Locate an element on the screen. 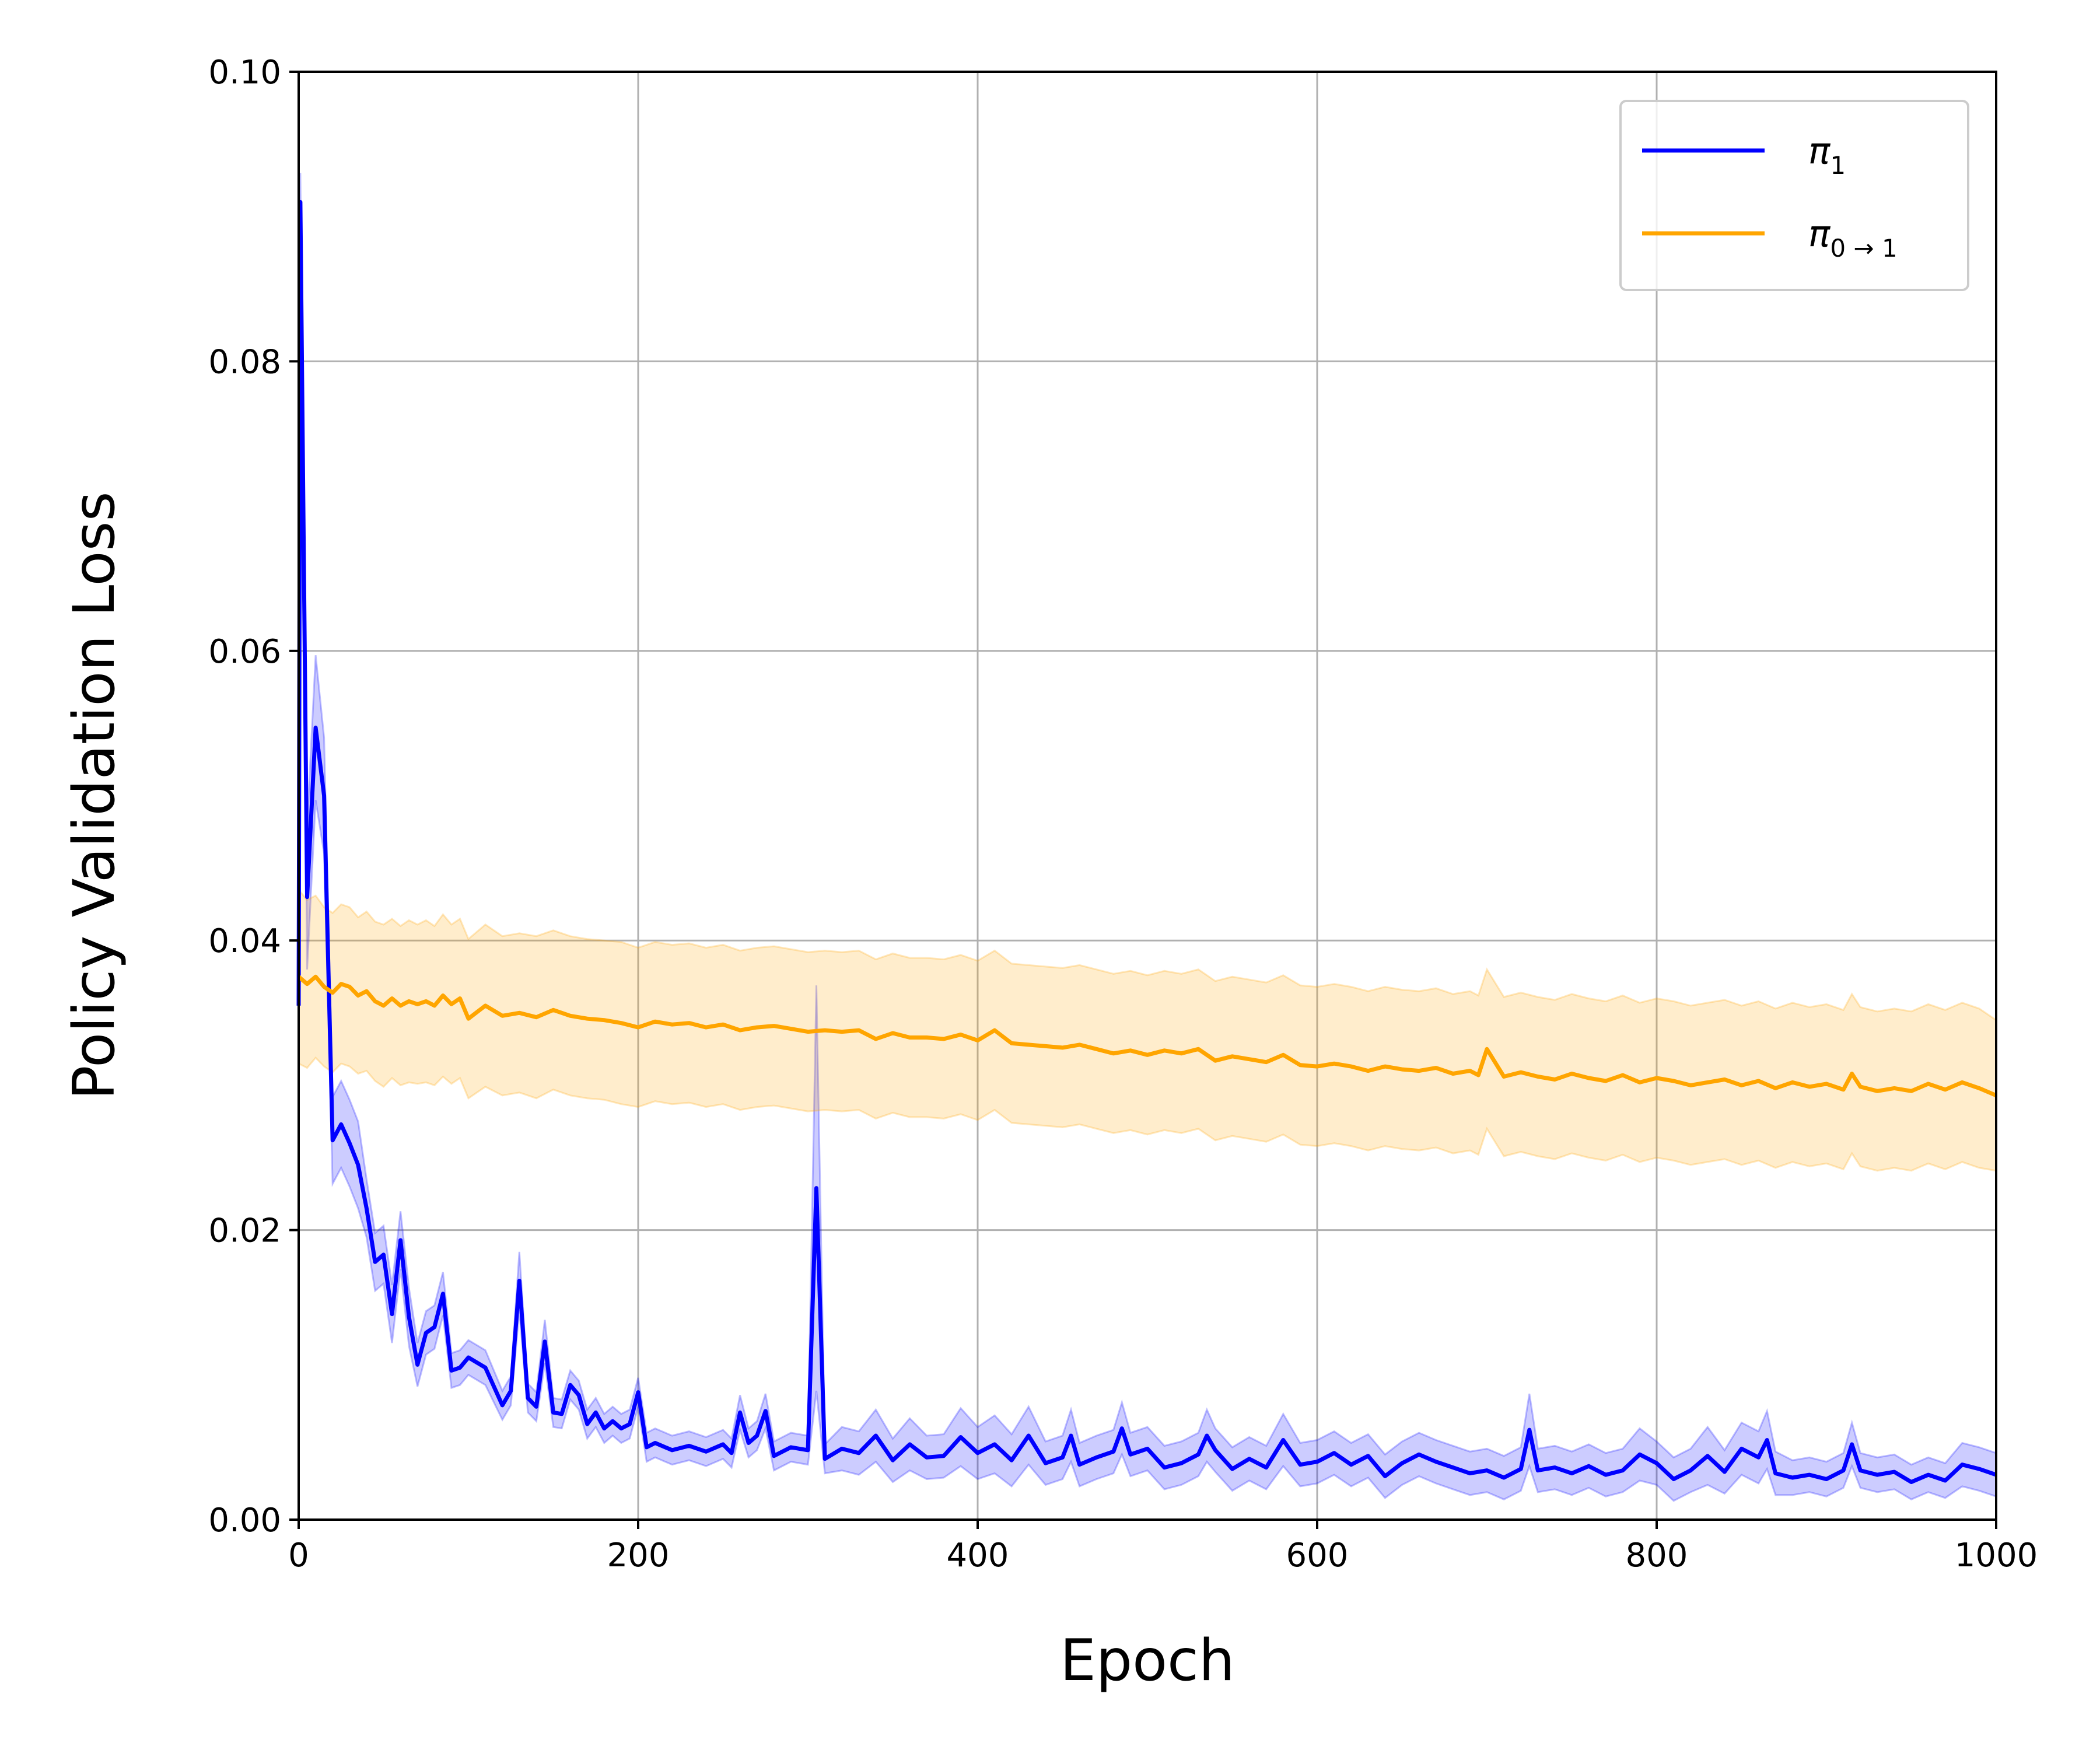 The height and width of the screenshot is (1753, 2100). legend-box is located at coordinates (1794, 195).